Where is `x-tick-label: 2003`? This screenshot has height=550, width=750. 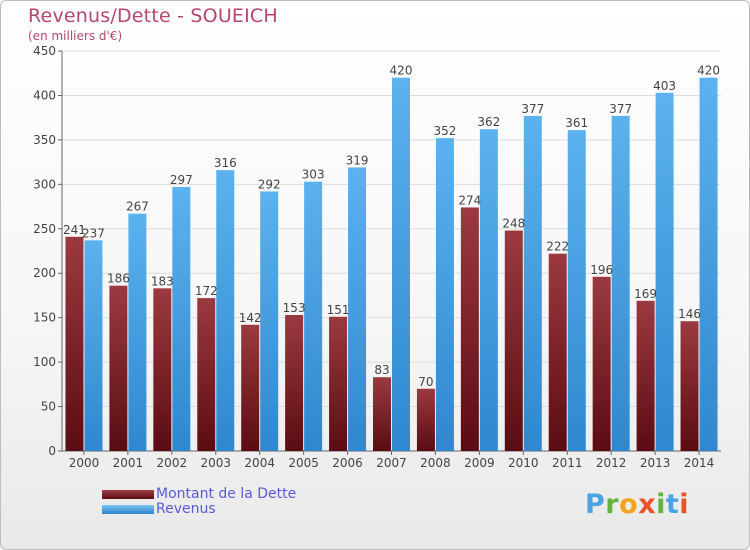
x-tick-label: 2003 is located at coordinates (215, 463).